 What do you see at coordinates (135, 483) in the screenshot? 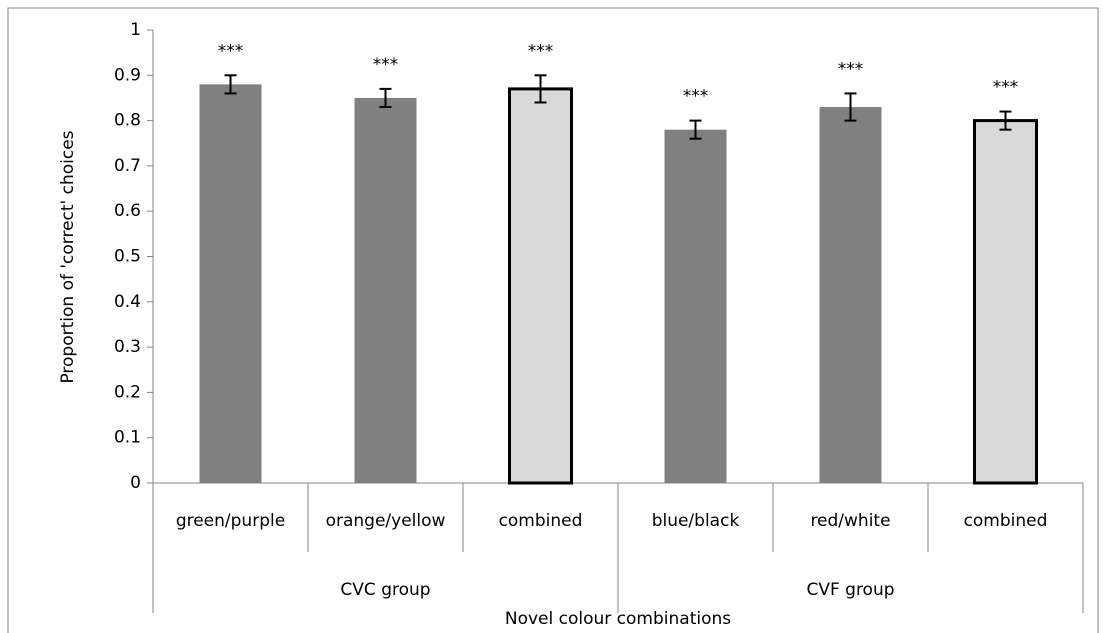
I see `y-tick-label: 0` at bounding box center [135, 483].